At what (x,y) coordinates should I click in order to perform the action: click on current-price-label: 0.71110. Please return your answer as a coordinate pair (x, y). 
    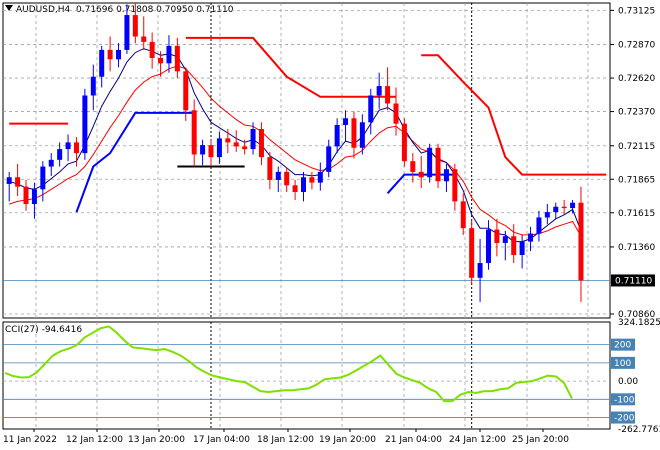
    Looking at the image, I should click on (633, 281).